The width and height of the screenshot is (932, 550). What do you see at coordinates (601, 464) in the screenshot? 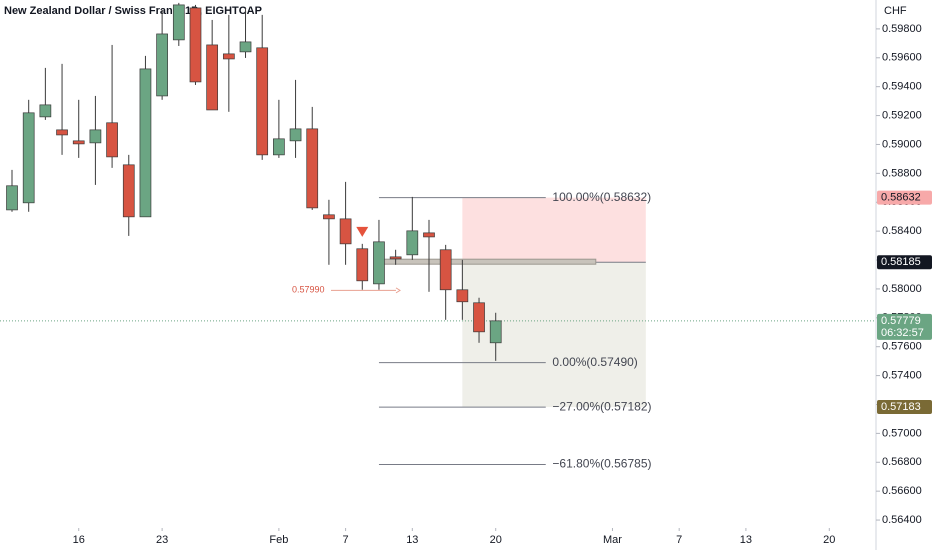
I see `fib-label: −61.80%(0.56785)` at bounding box center [601, 464].